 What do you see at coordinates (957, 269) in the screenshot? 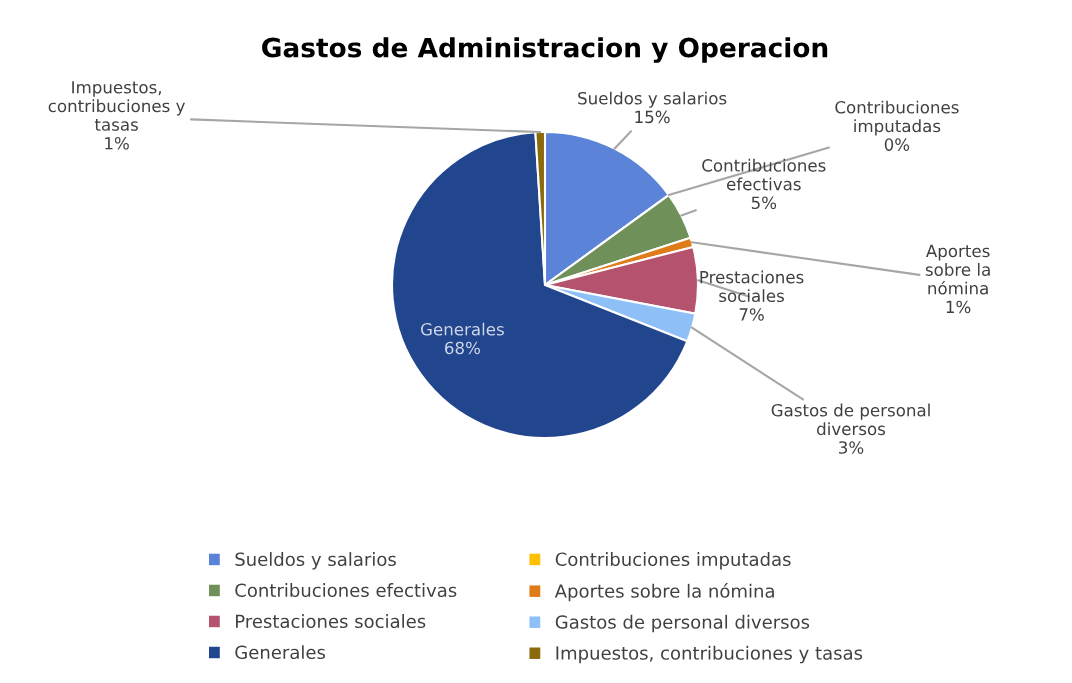
I see `slice-label: Aportes sobre la nómina` at bounding box center [957, 269].